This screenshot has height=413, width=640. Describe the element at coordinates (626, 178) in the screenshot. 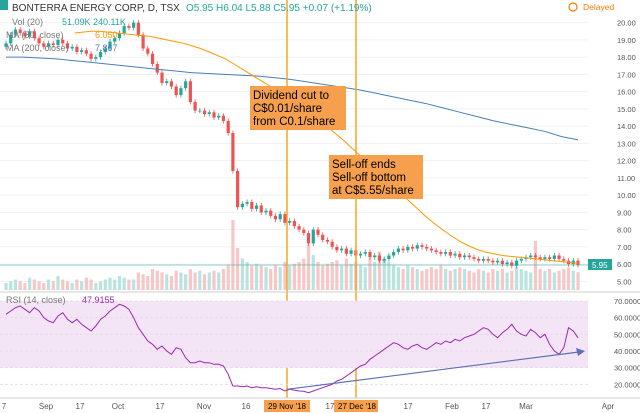

I see `price-tick-label: 11.00` at that location.